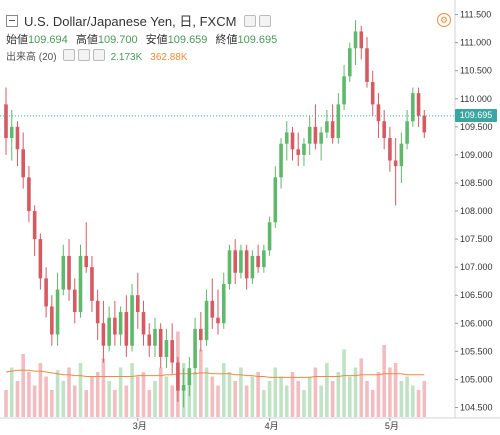 The image size is (500, 435). Describe the element at coordinates (226, 40) in the screenshot. I see `close-label: 終値` at that location.